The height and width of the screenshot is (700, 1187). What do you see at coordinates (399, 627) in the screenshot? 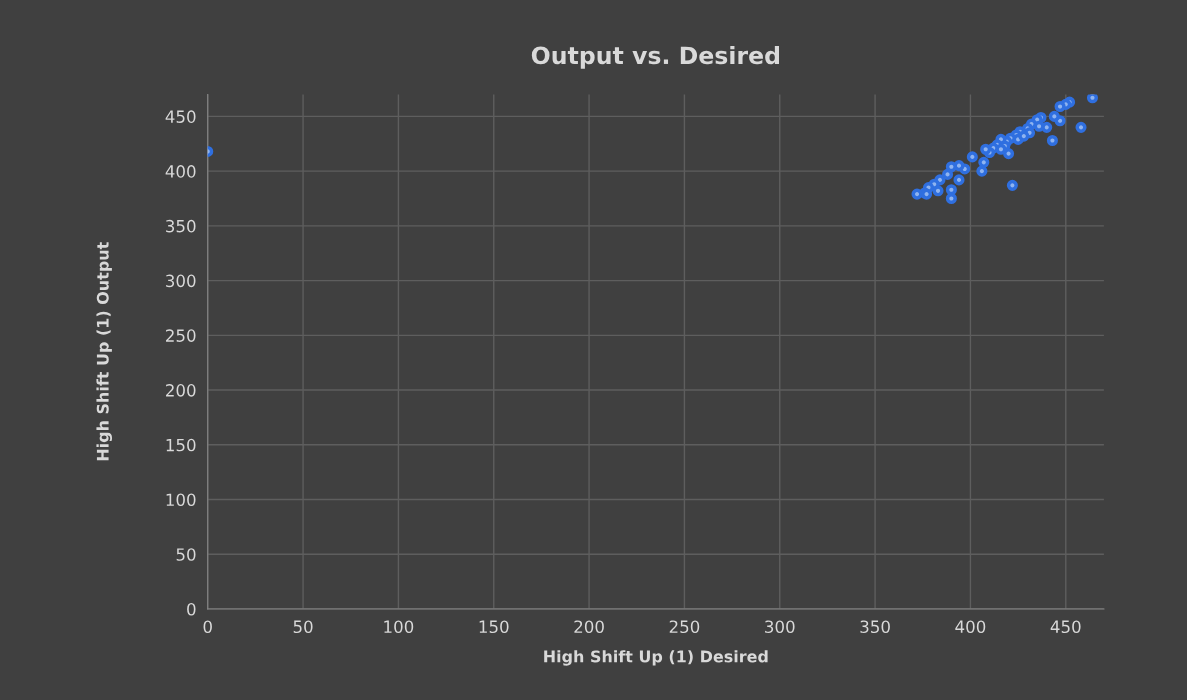
I see `x-tick-label: 100` at bounding box center [399, 627].